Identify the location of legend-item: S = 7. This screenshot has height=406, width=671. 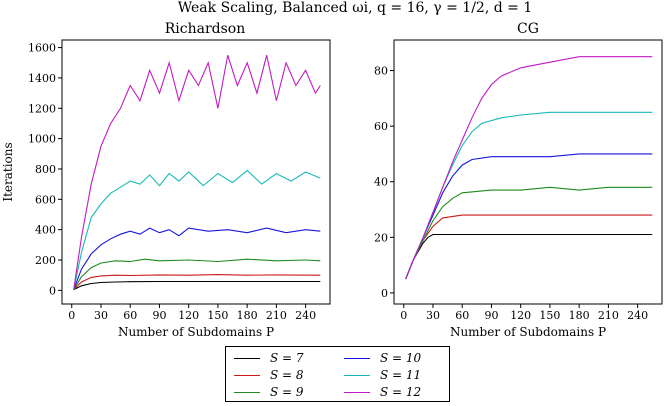
(269, 358).